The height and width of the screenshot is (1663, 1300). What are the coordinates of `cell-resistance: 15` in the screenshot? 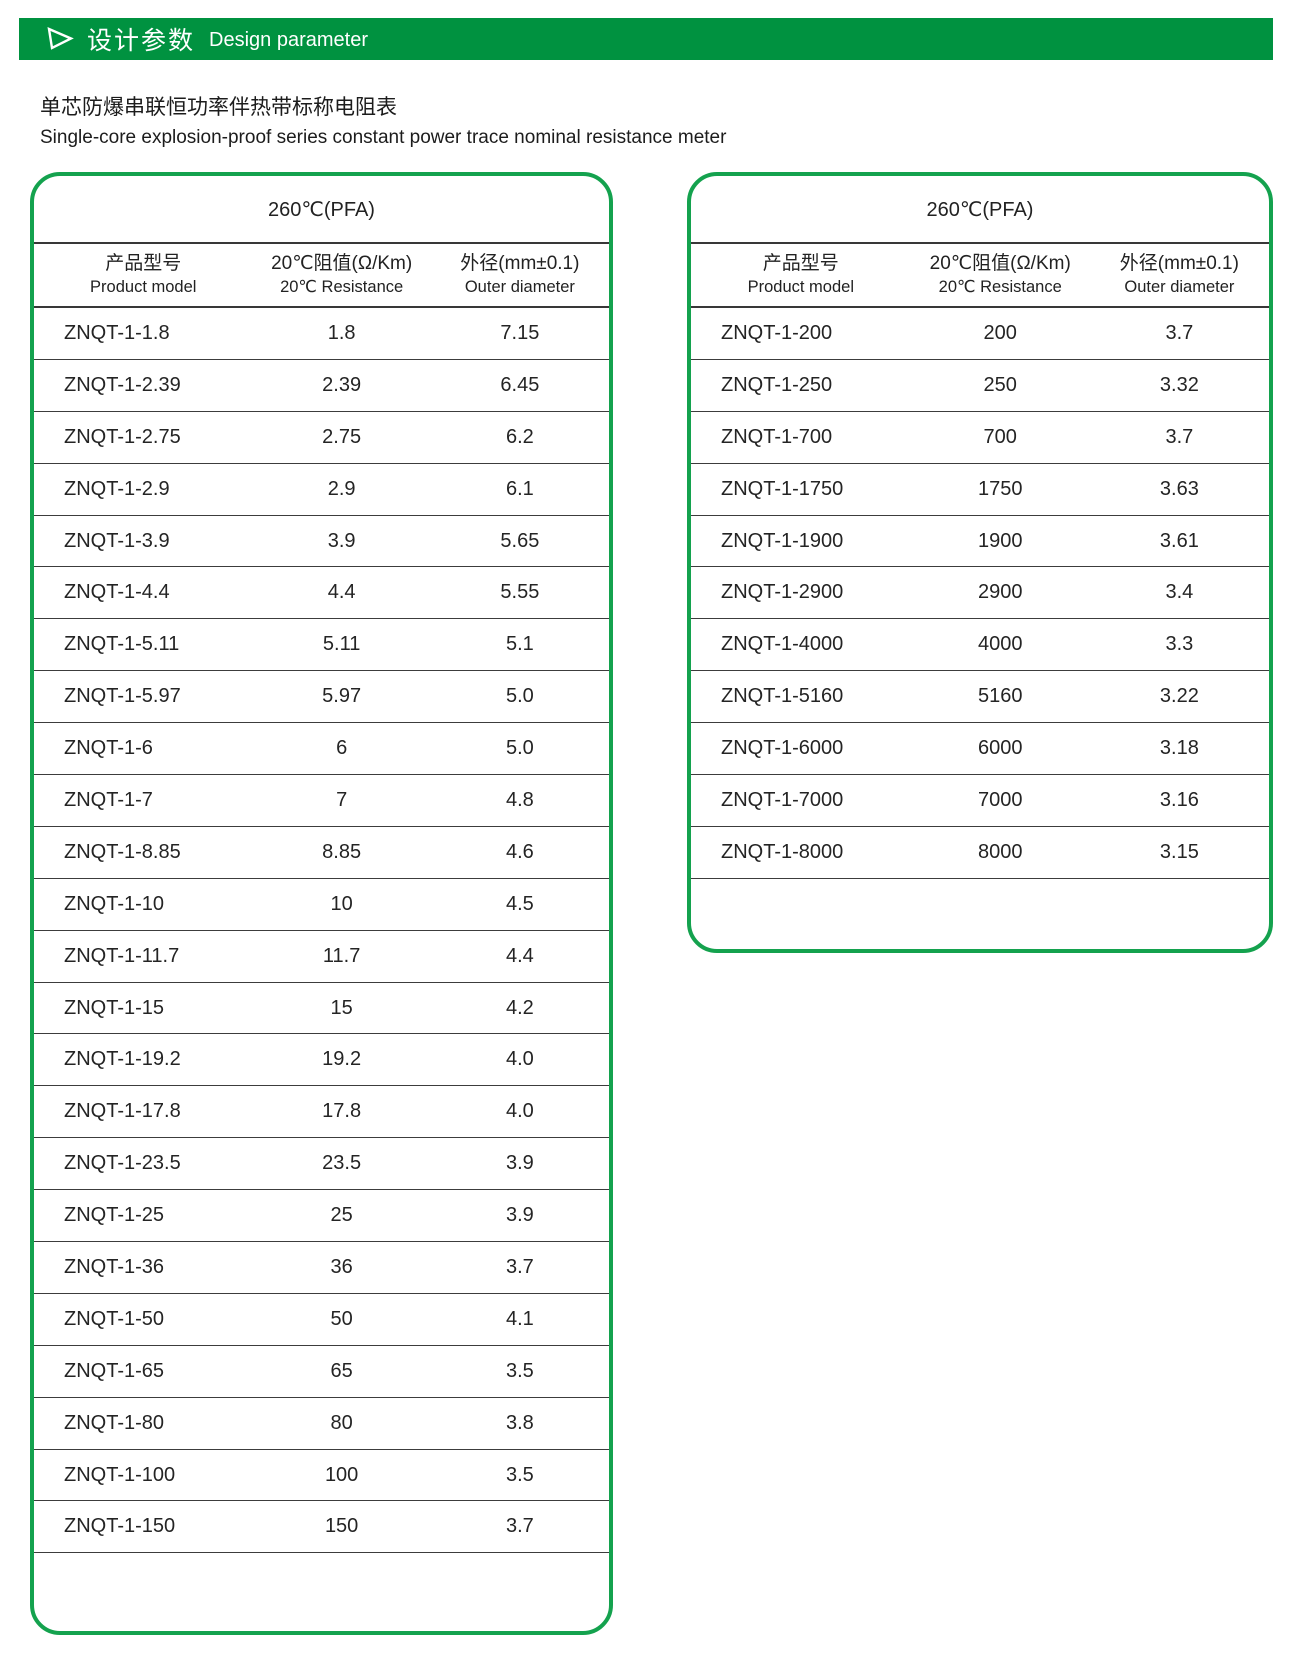 It's located at (341, 1007).